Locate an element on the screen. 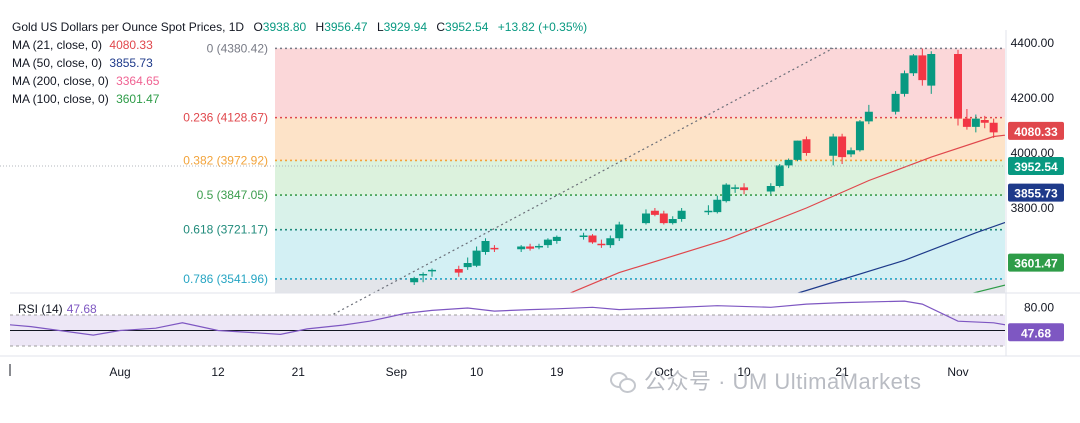 The width and height of the screenshot is (1080, 423). rsi-line is located at coordinates (507, 318).